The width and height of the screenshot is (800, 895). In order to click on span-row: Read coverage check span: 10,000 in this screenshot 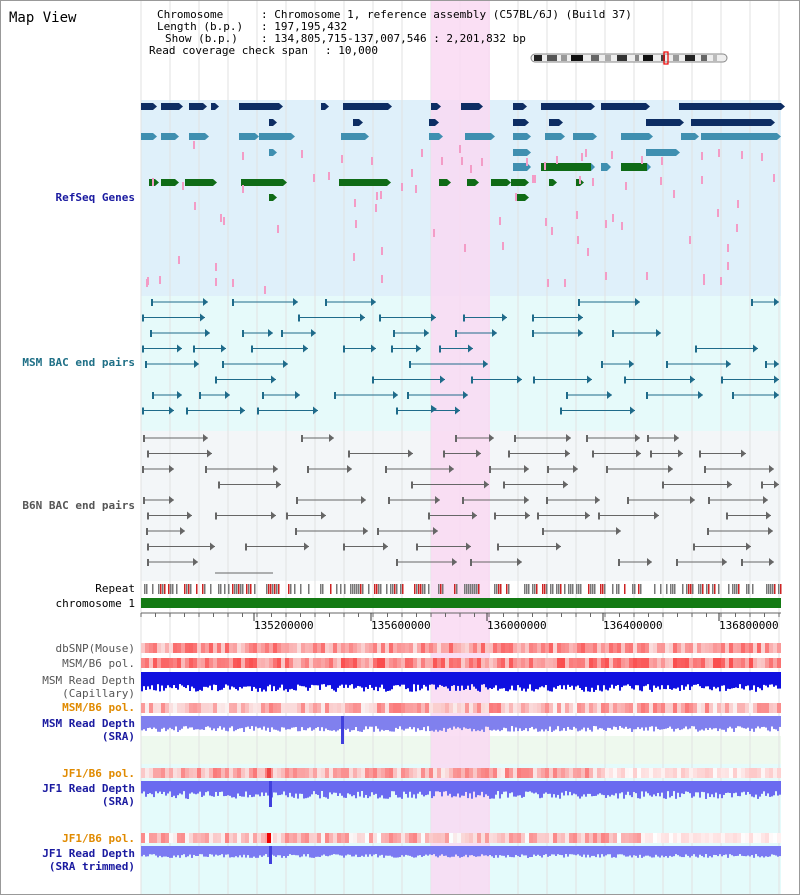, I will do `click(263, 50)`.